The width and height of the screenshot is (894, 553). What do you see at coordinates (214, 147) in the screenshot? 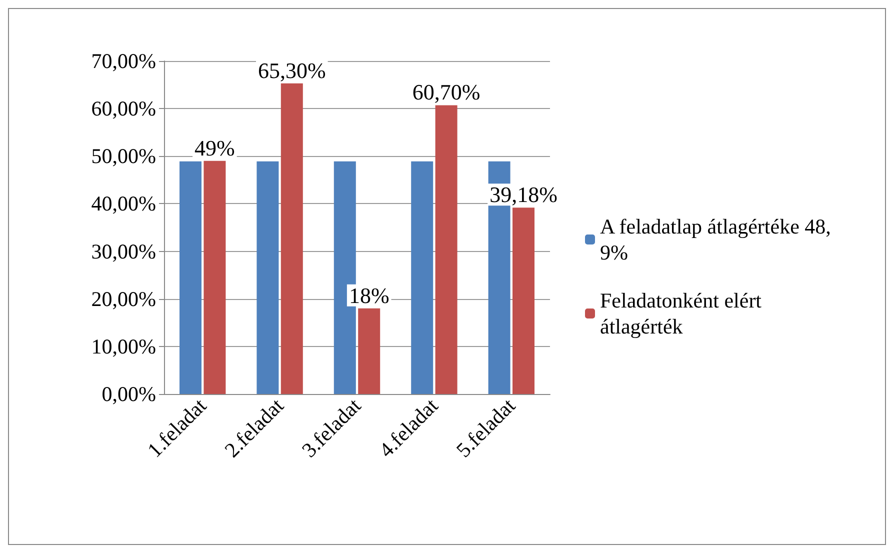
I see `data-label: 49%` at bounding box center [214, 147].